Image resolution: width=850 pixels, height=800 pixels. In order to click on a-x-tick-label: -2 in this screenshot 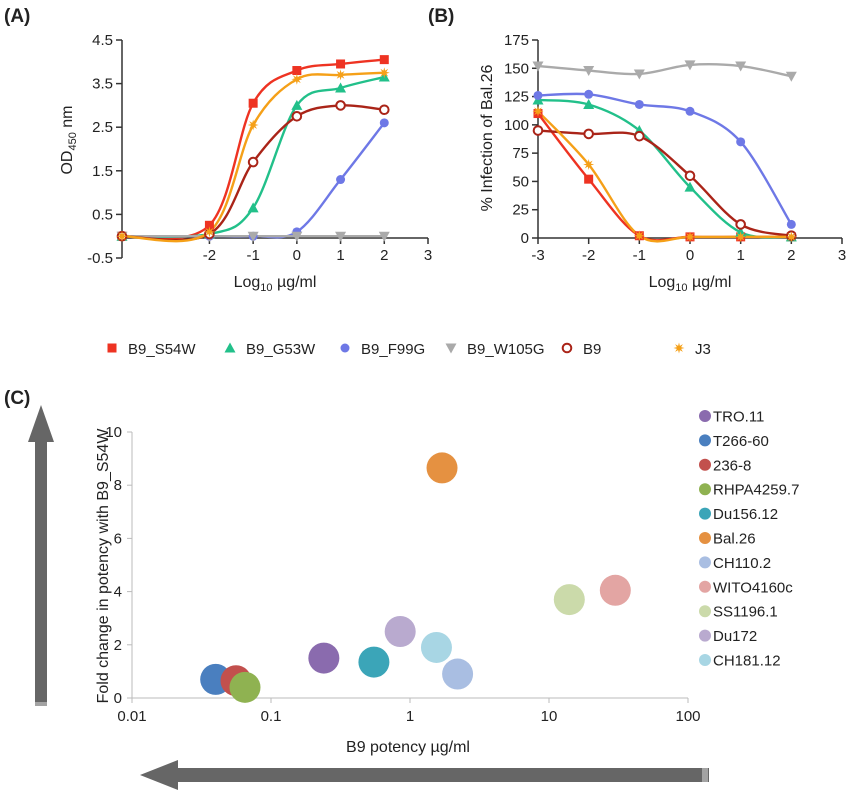, I will do `click(209, 255)`.